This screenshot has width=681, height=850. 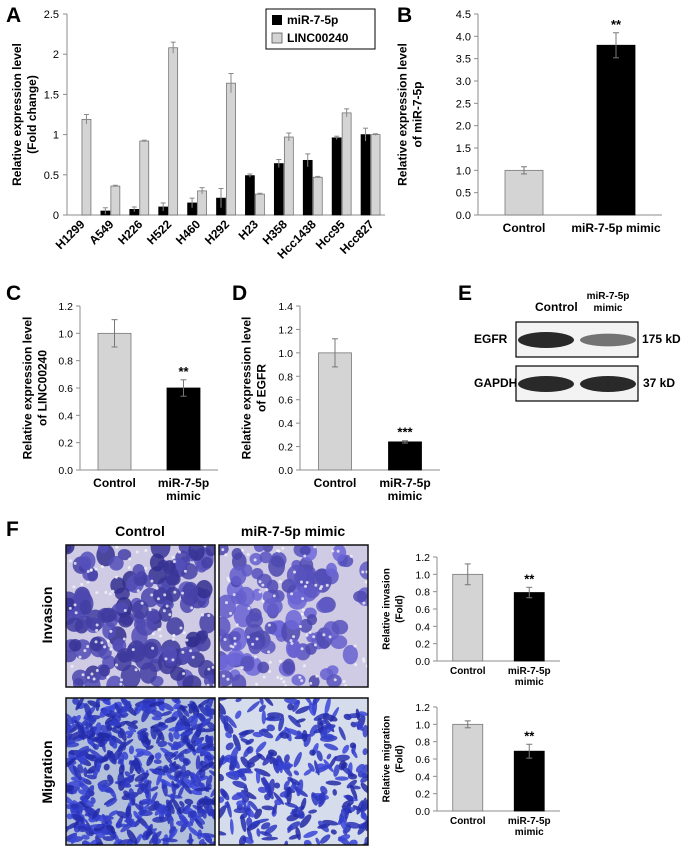 I want to click on x-tick-label: mimic, so click(x=183, y=496).